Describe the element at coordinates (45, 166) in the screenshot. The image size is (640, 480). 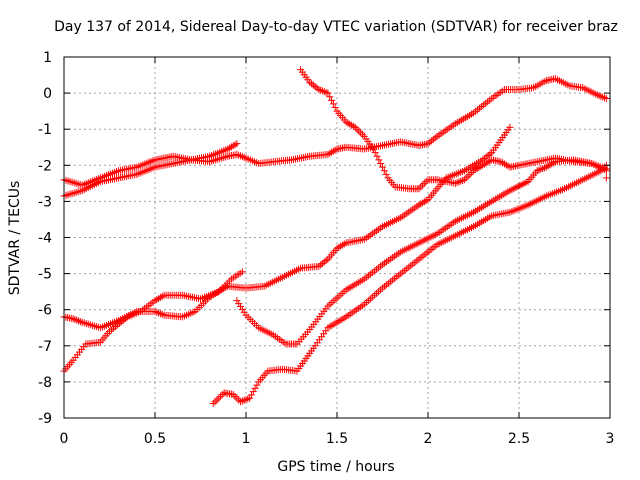
I see `y-tick-label: -2` at that location.